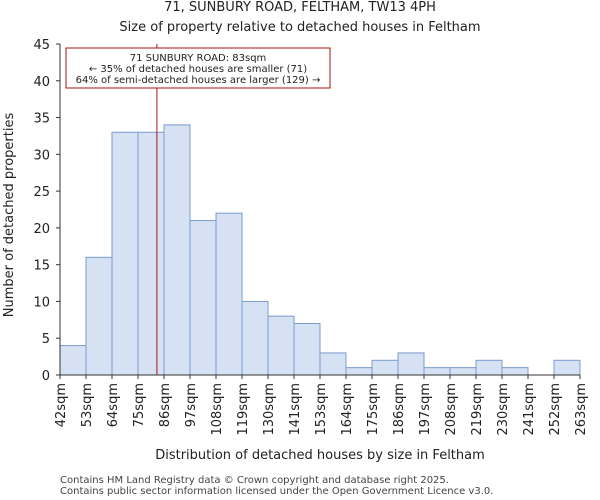 The height and width of the screenshot is (500, 600). I want to click on y-tick-label: 5, so click(46, 339).